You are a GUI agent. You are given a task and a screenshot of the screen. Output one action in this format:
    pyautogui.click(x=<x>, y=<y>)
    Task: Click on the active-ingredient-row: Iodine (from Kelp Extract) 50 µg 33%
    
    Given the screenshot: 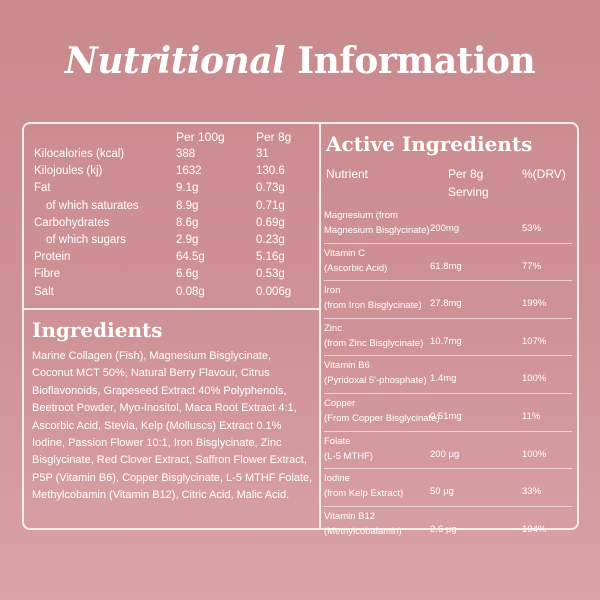 What is the action you would take?
    pyautogui.click(x=448, y=488)
    